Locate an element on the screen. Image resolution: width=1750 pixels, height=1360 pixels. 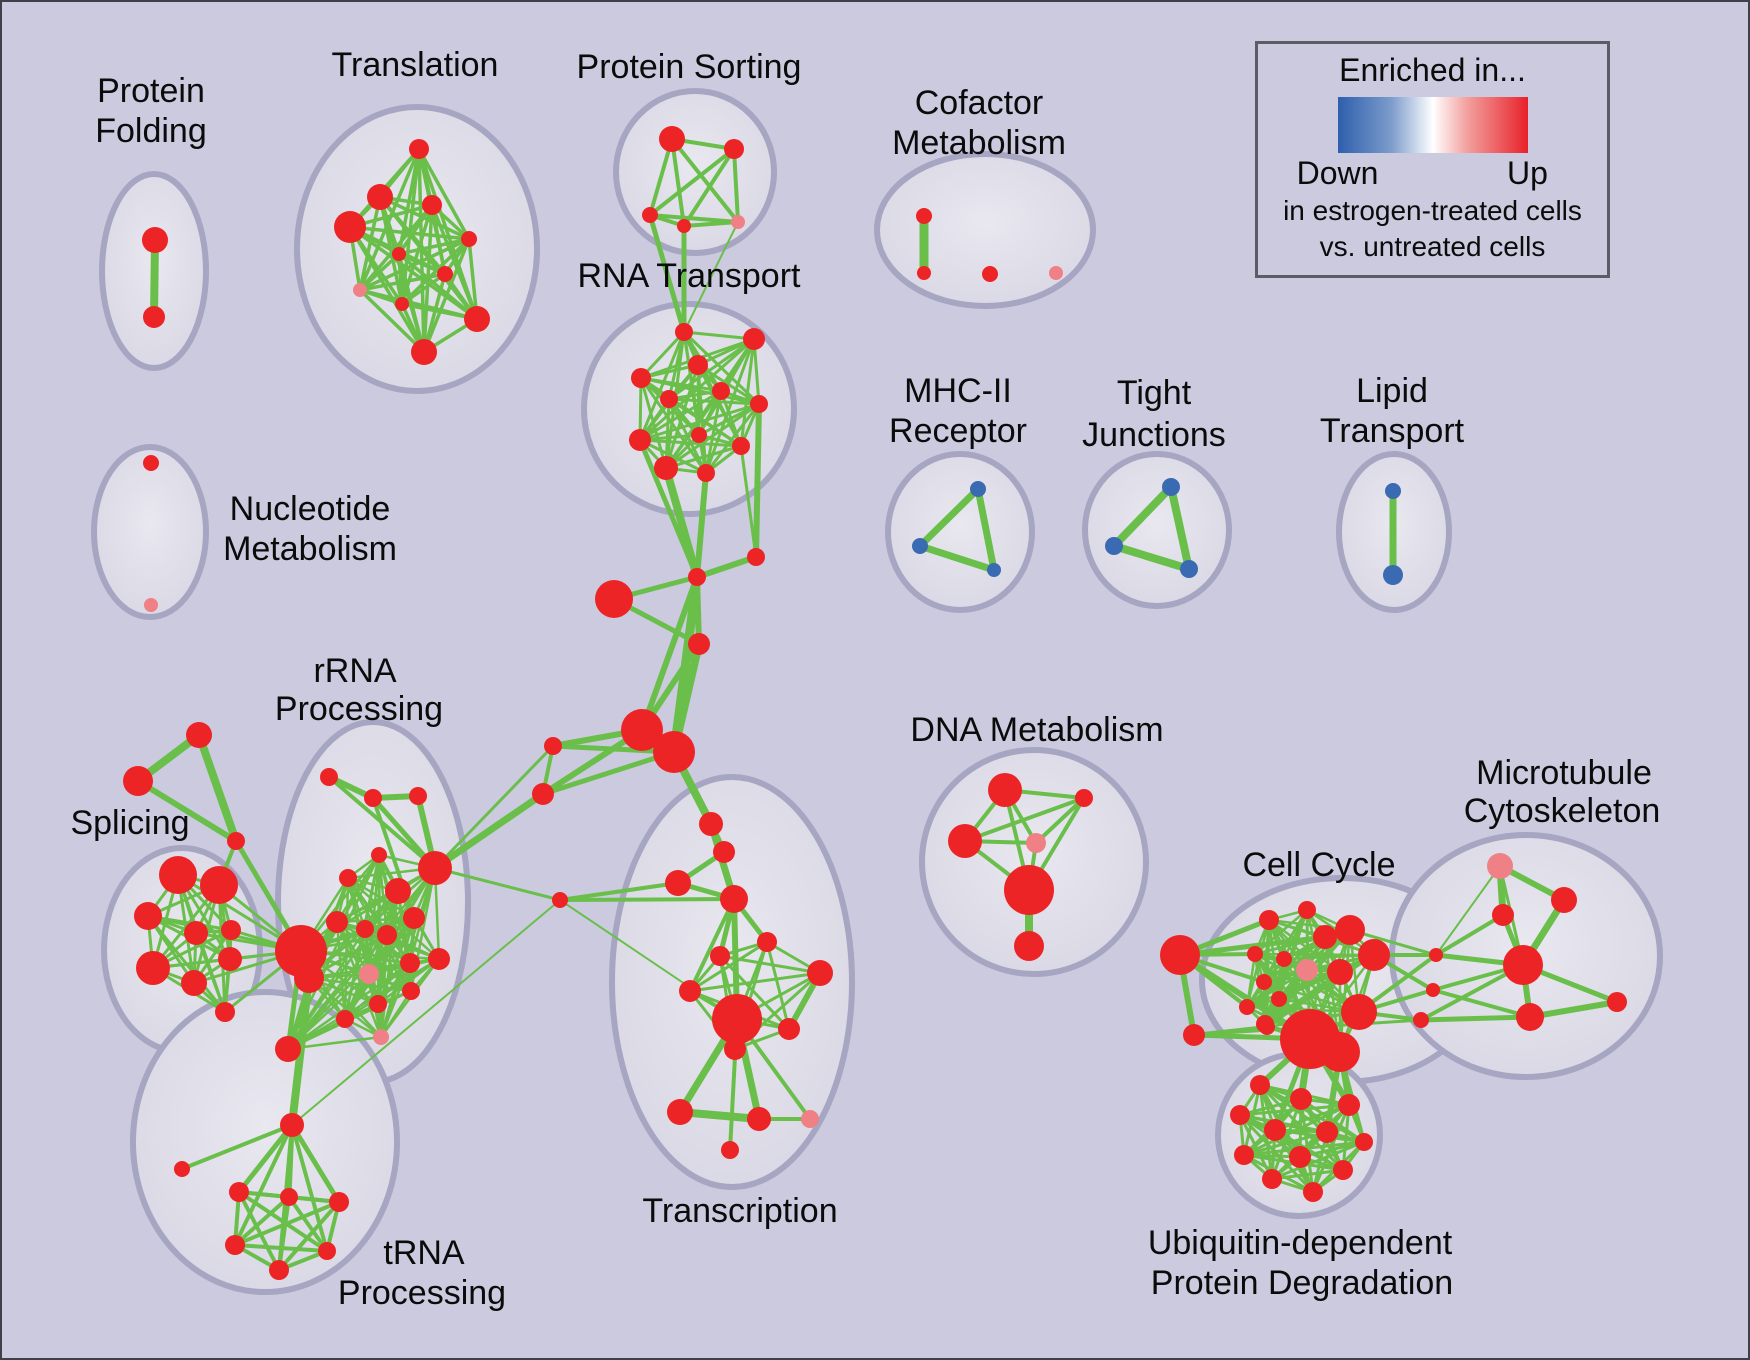
legend-gradient-bar is located at coordinates (1432, 125).